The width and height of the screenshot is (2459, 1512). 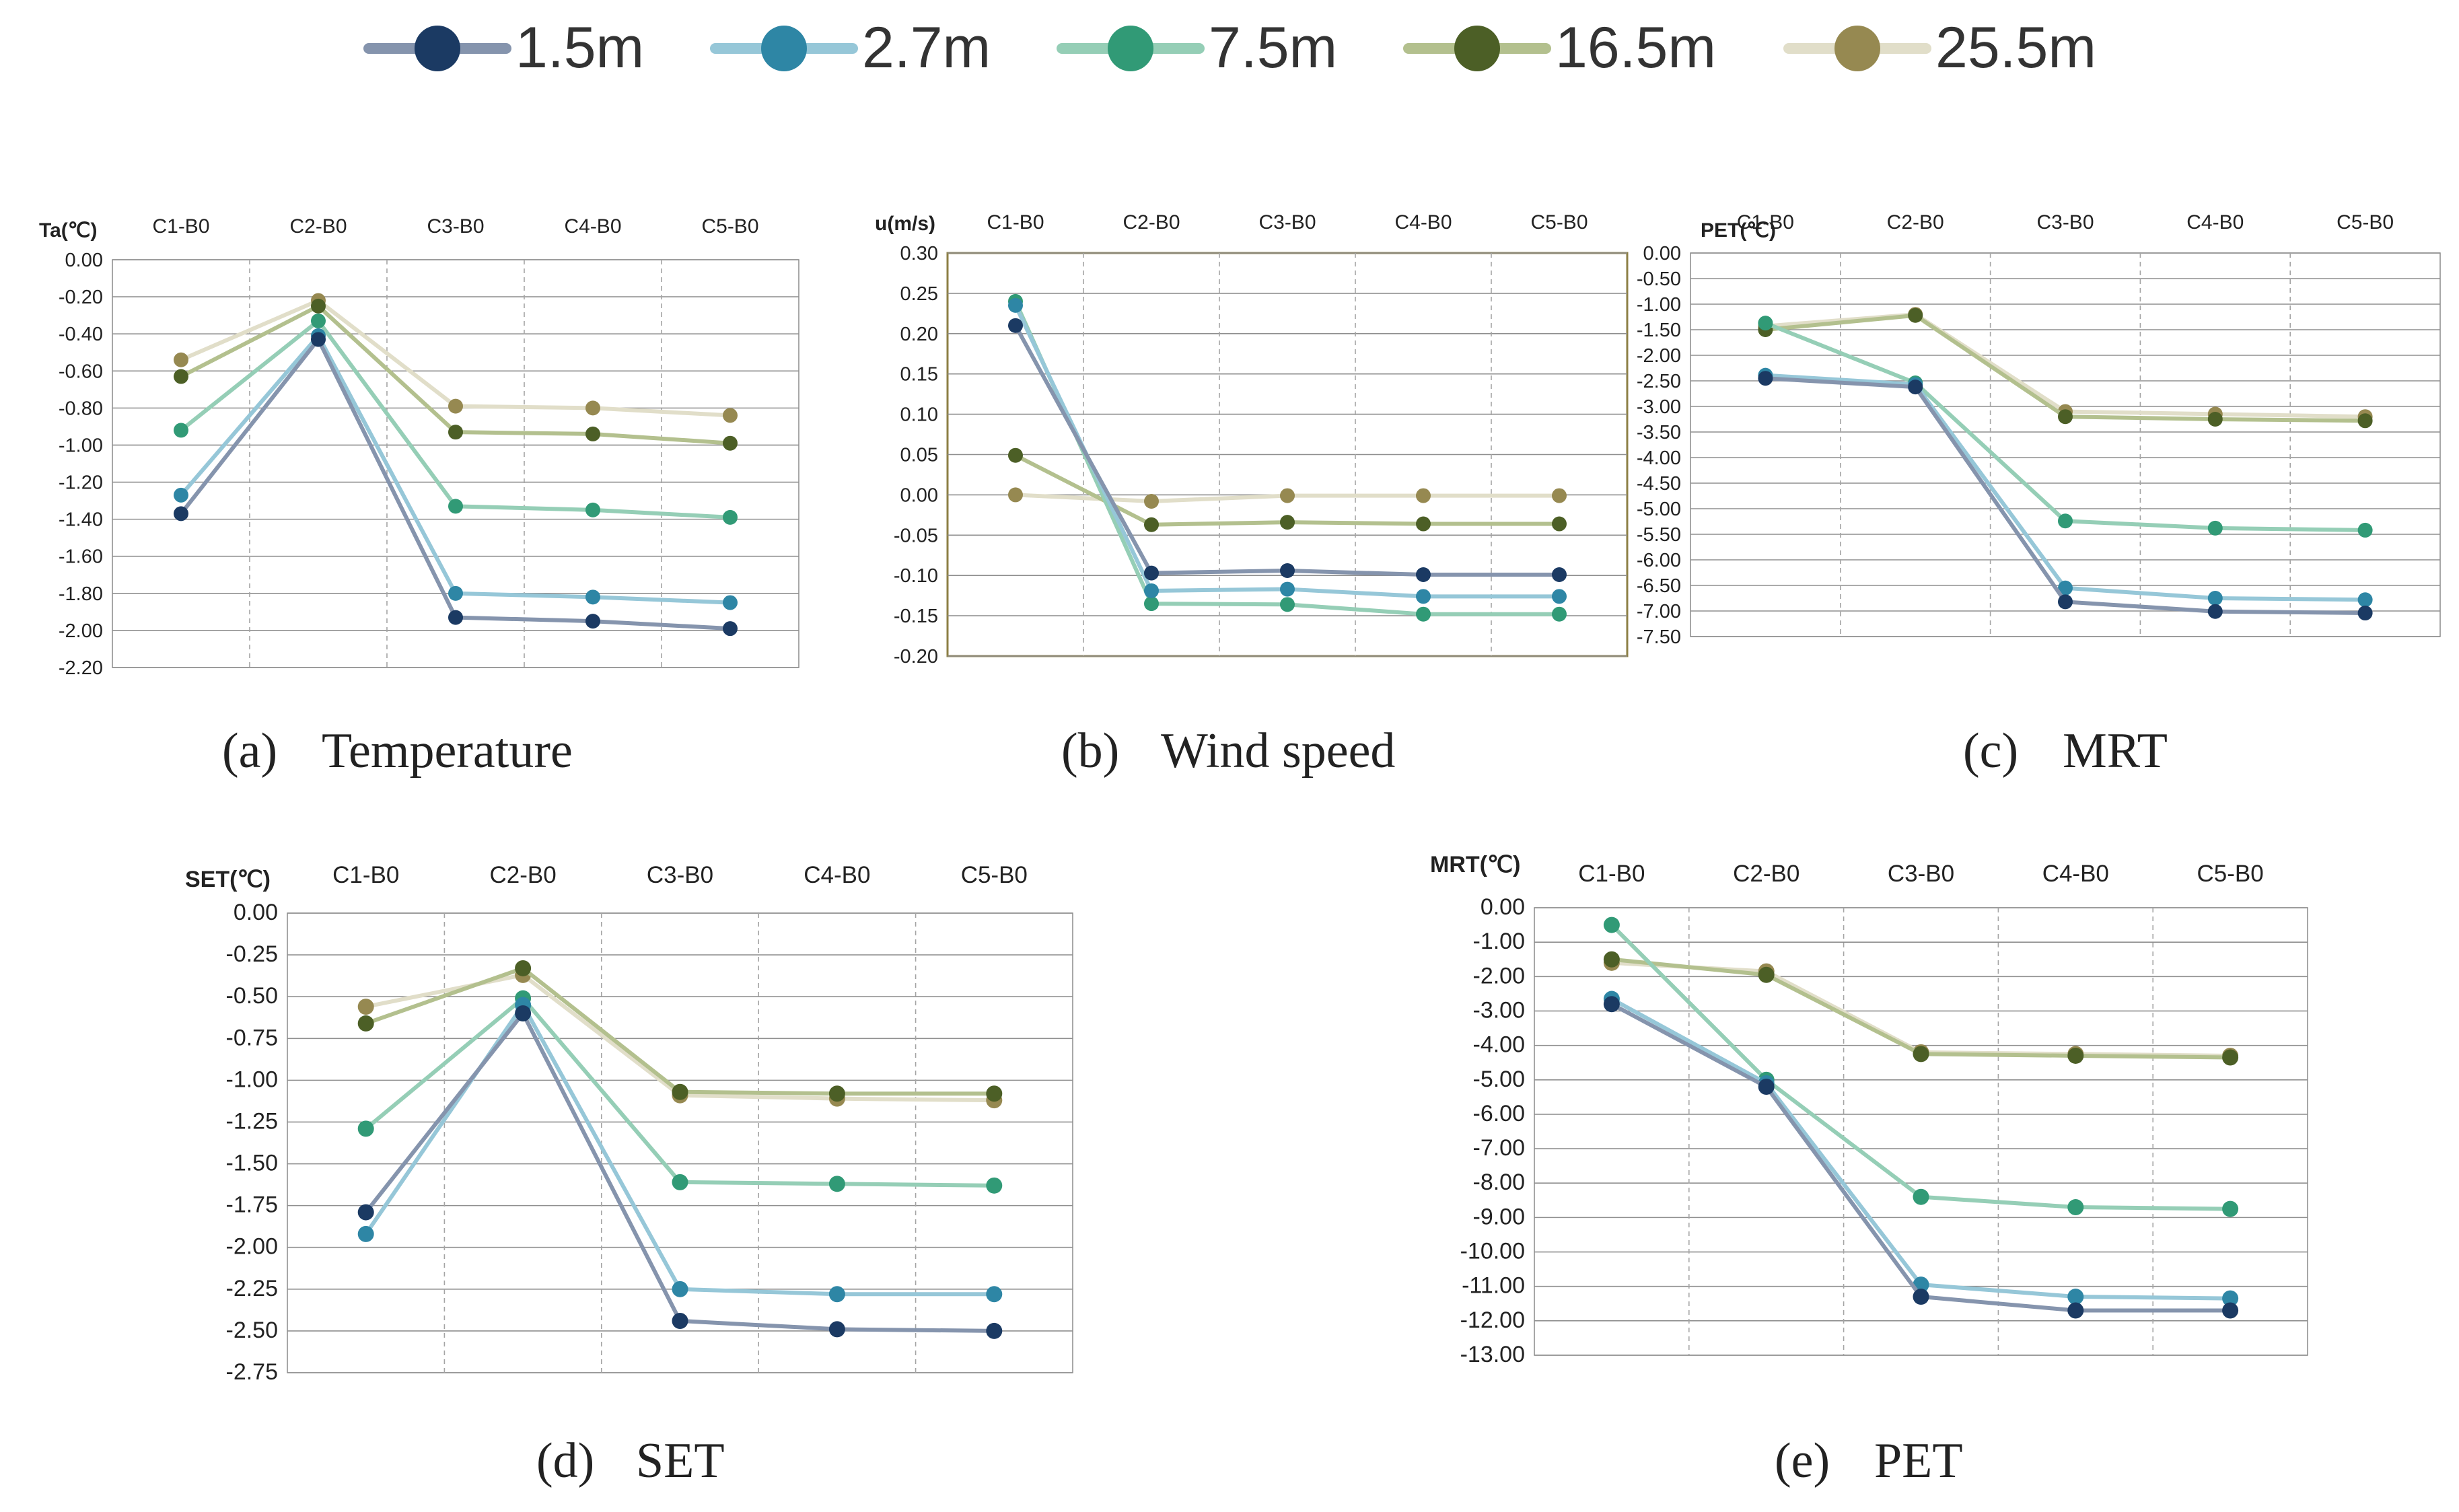 What do you see at coordinates (1940, 47) in the screenshot?
I see `legend-item-25-5m: 25.5m` at bounding box center [1940, 47].